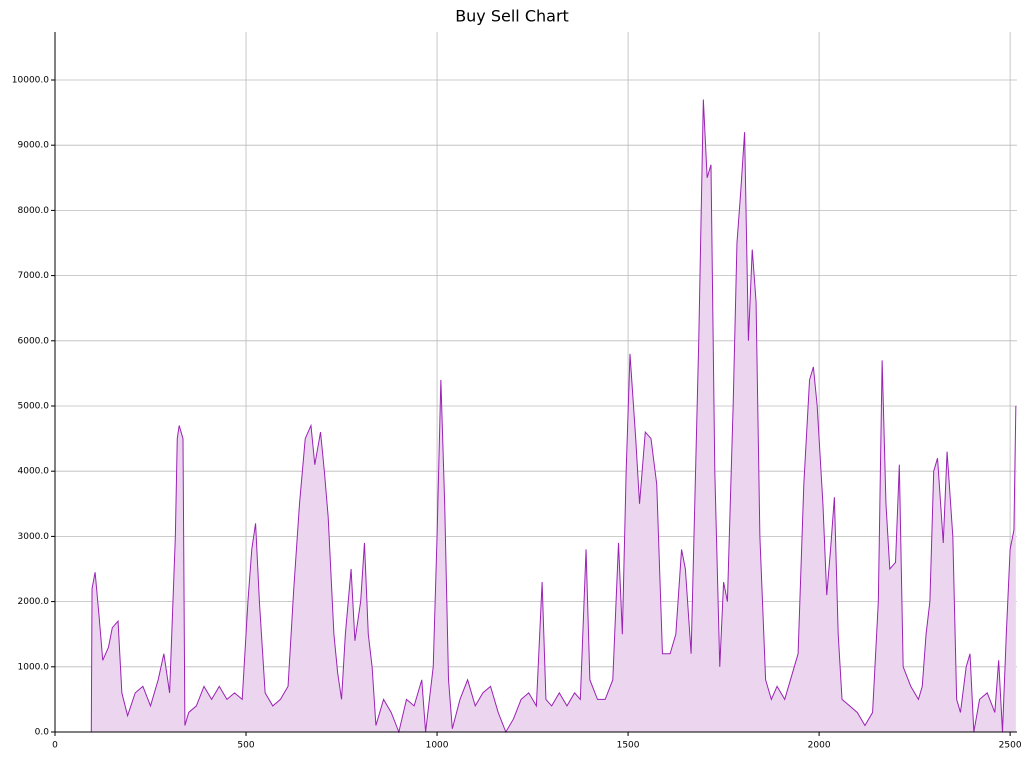 This screenshot has width=1024, height=768. Describe the element at coordinates (34, 602) in the screenshot. I see `y-tick-label: 2000.0` at that location.